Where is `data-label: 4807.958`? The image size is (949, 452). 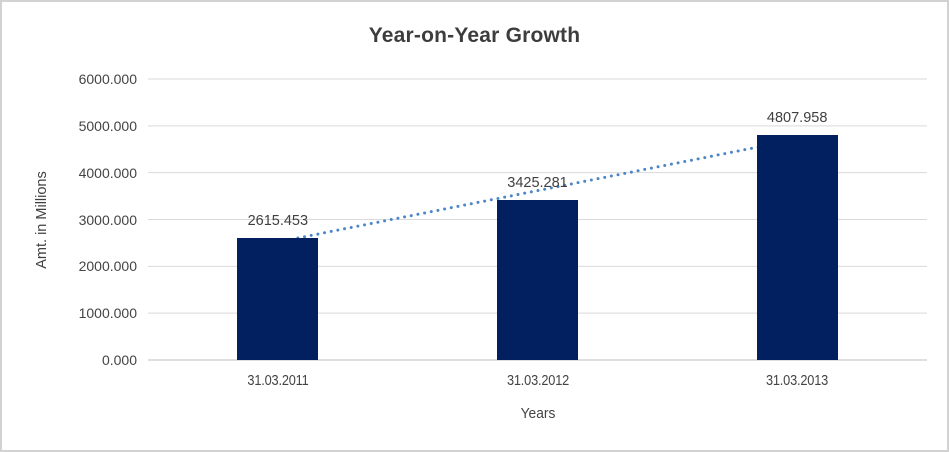 data-label: 4807.958 is located at coordinates (797, 117).